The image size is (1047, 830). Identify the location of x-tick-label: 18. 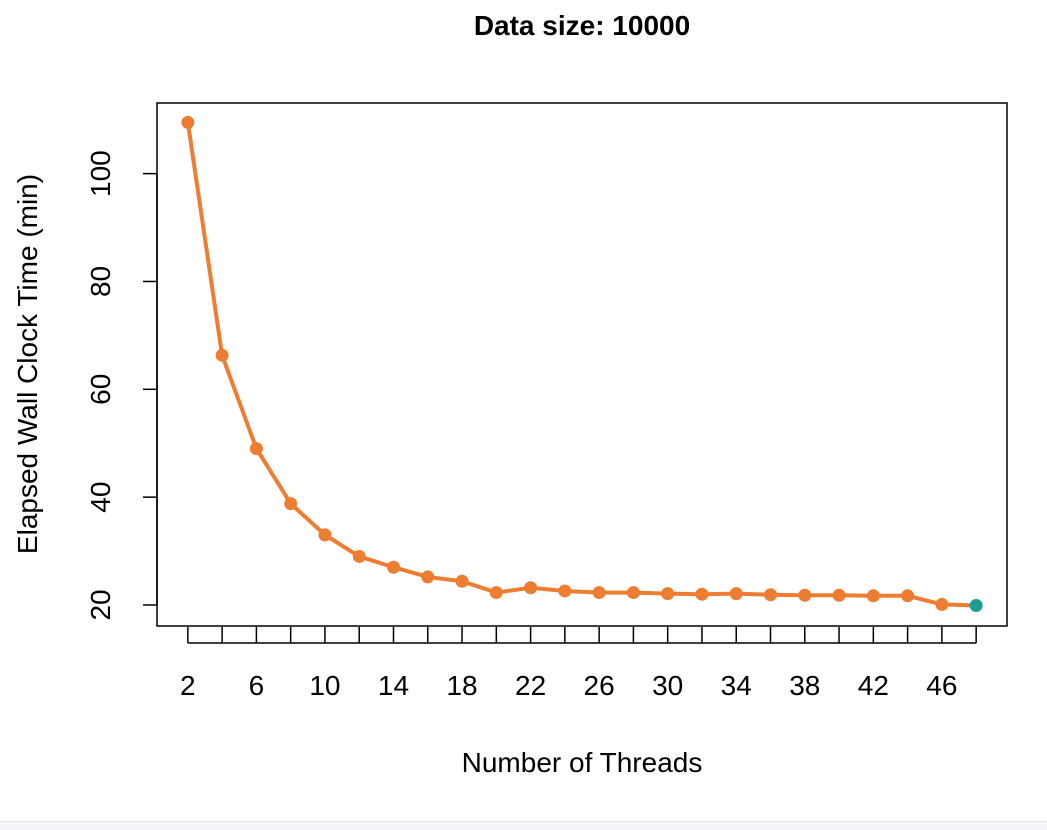
(461, 685).